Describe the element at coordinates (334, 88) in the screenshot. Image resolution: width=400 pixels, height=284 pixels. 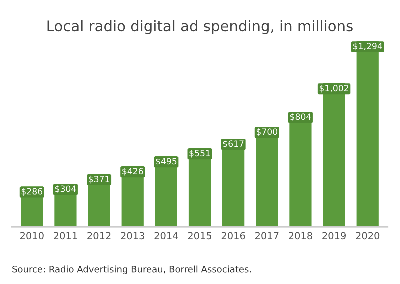
I see `data-label: $1,002` at that location.